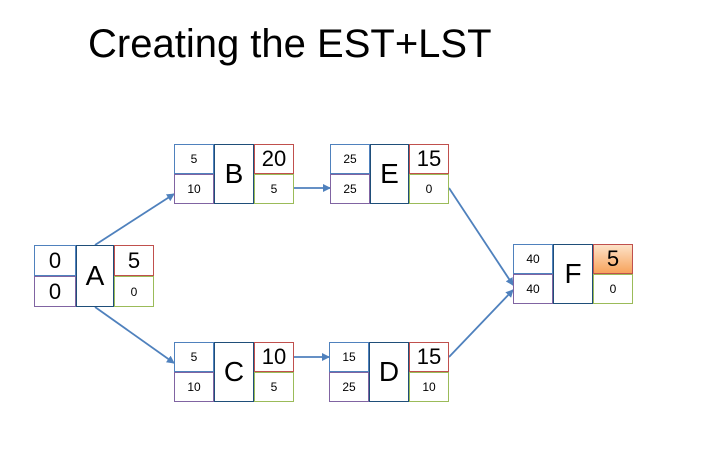 This screenshot has width=720, height=463. Describe the element at coordinates (350, 189) in the screenshot. I see `node-e-lst: 25` at that location.